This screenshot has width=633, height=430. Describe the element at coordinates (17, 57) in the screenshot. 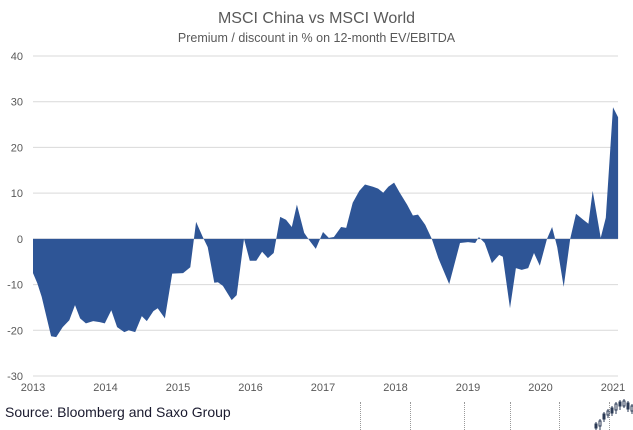

I see `y-tick-label: 40` at that location.